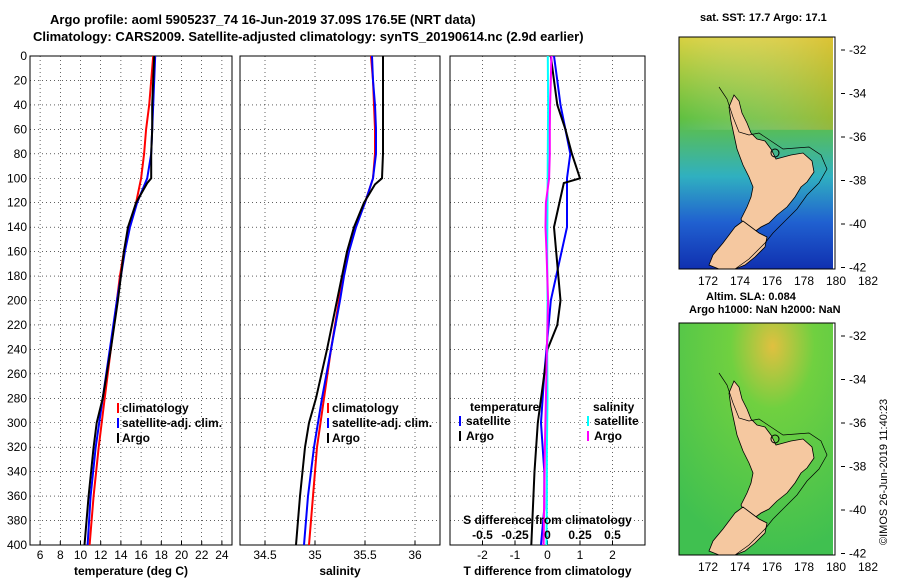 The image size is (900, 580). I want to click on y-tick-label: 260, so click(17, 374).